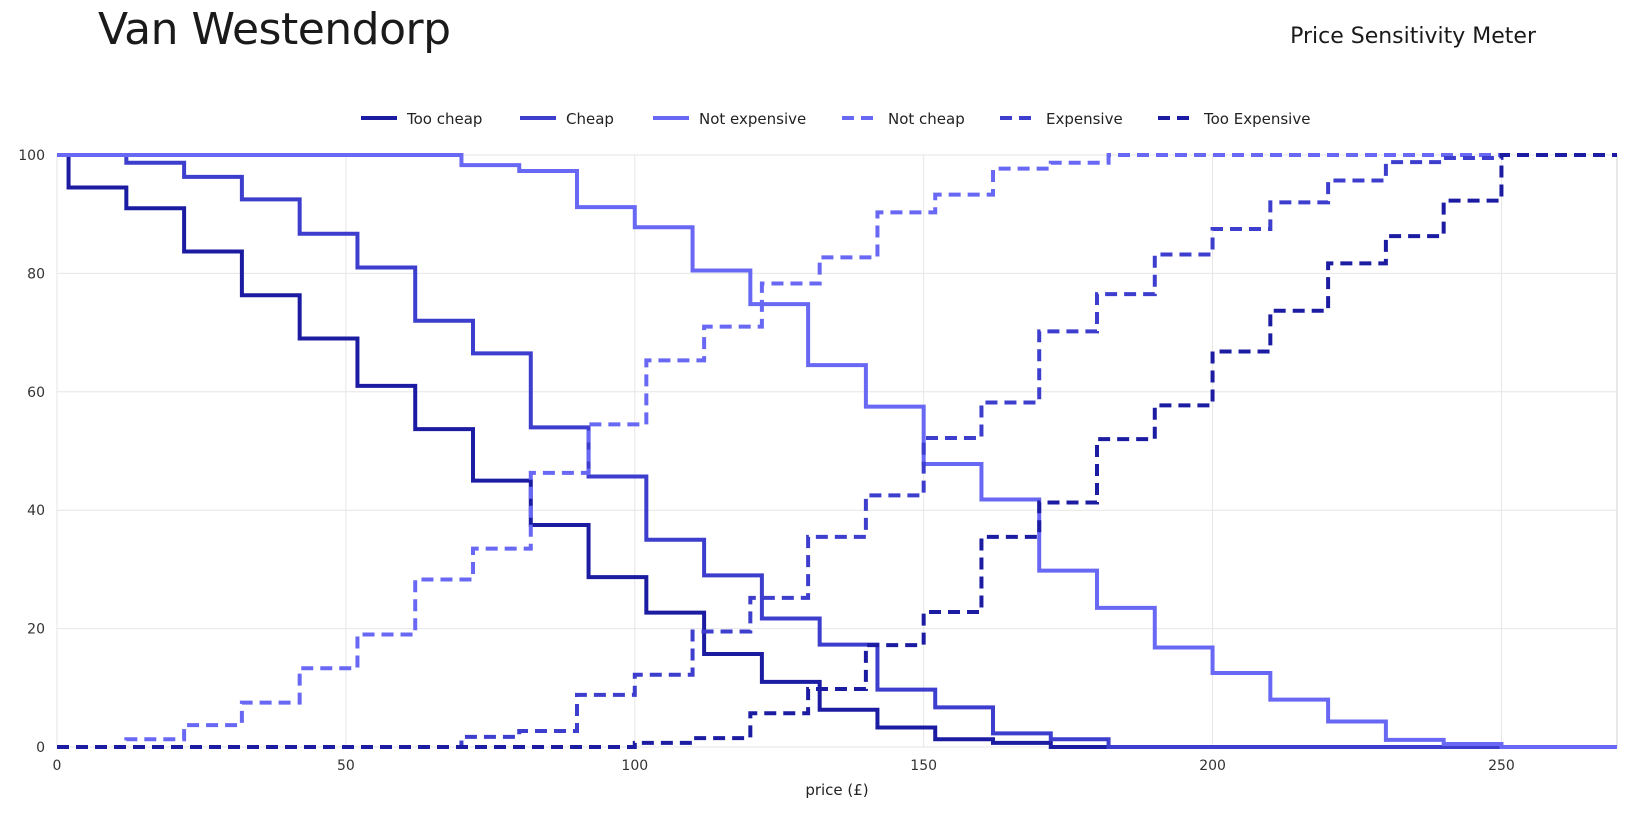 This screenshot has width=1636, height=818. Describe the element at coordinates (1413, 36) in the screenshot. I see `chart-subtitle: Price Sensitivity Meter` at that location.